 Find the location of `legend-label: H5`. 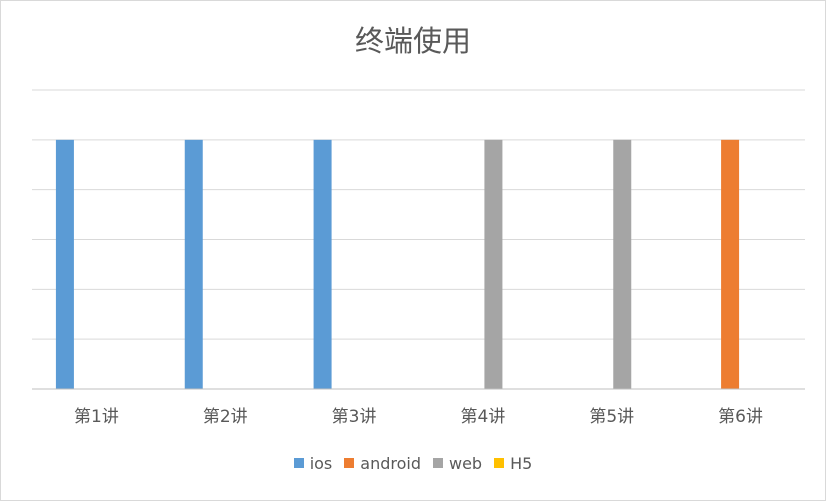

legend-label: H5 is located at coordinates (521, 463).